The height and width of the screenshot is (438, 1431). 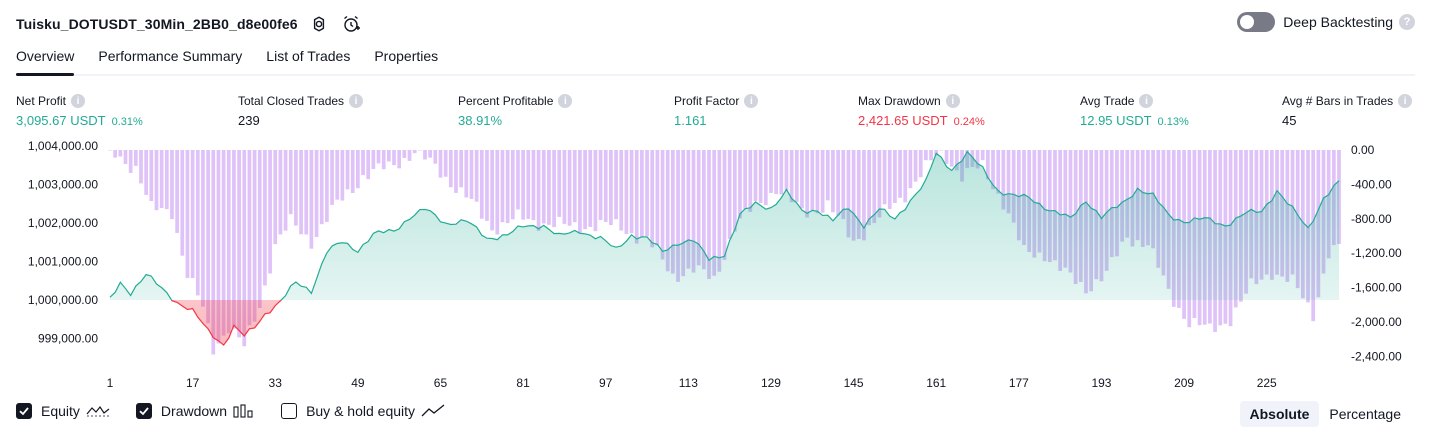 What do you see at coordinates (63, 262) in the screenshot?
I see `y-left-tick-label: 1,001,000.00` at bounding box center [63, 262].